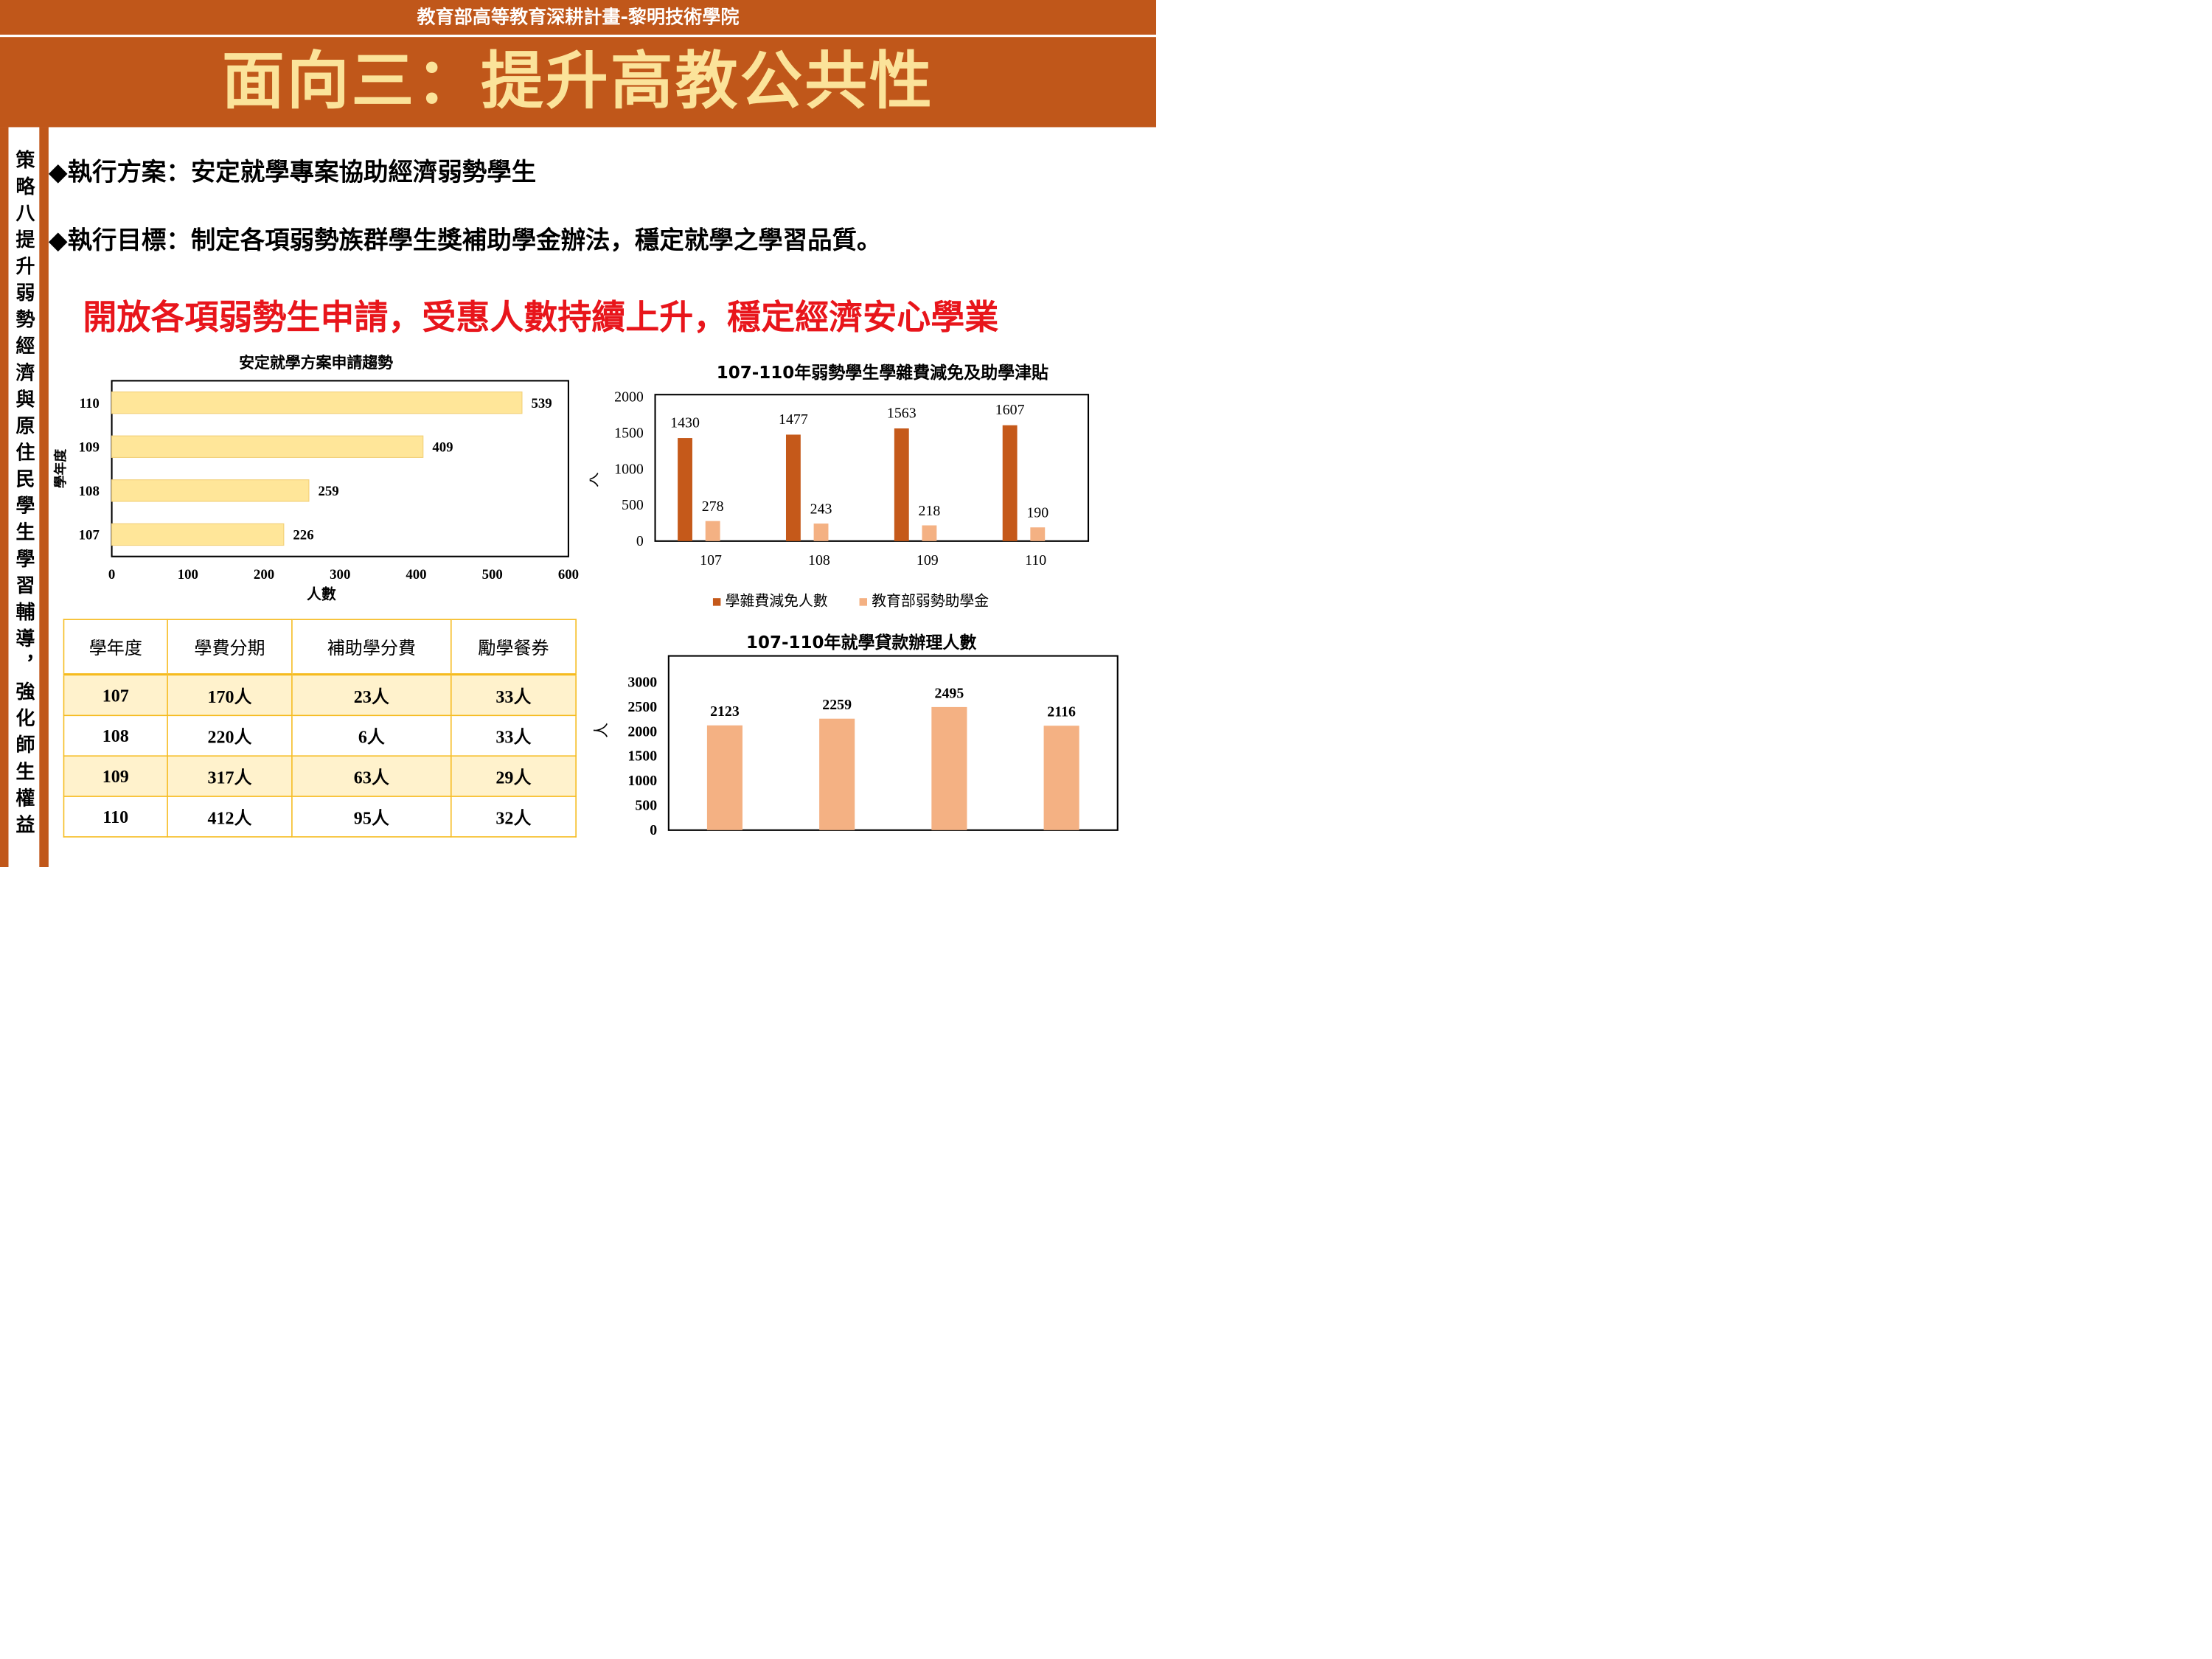 The width and height of the screenshot is (2212, 1659). I want to click on table-cell: 220人, so click(230, 735).